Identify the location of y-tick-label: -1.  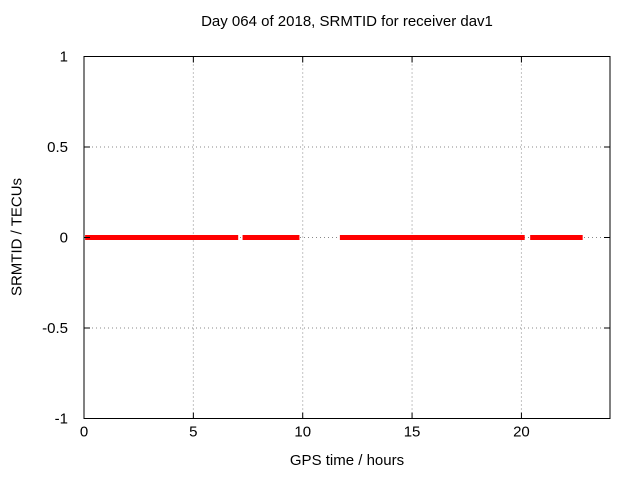
(61, 419).